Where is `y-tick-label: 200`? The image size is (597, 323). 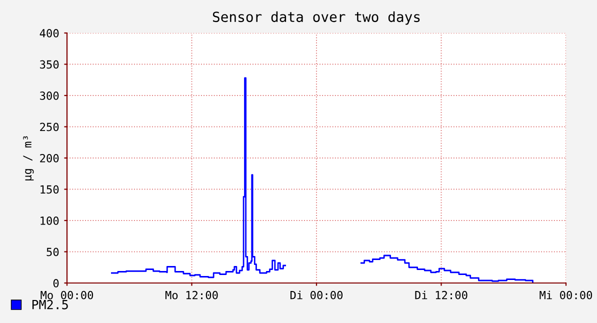
y-tick-label: 200 is located at coordinates (49, 158).